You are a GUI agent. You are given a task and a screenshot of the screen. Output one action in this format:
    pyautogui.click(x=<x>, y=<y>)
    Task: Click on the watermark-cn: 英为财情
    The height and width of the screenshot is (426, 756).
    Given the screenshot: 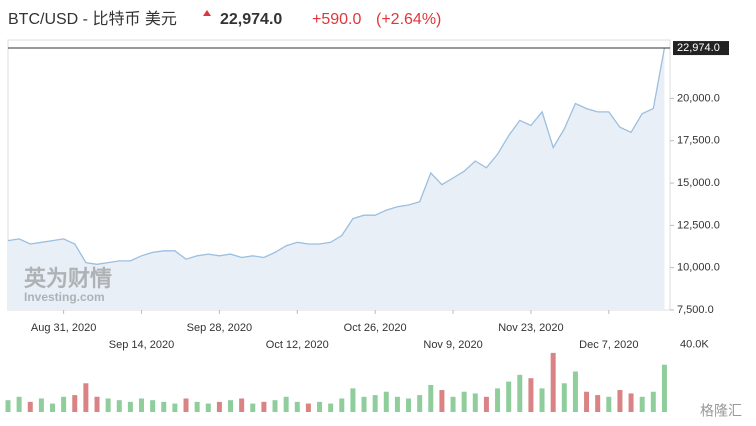 What is the action you would take?
    pyautogui.click(x=68, y=278)
    